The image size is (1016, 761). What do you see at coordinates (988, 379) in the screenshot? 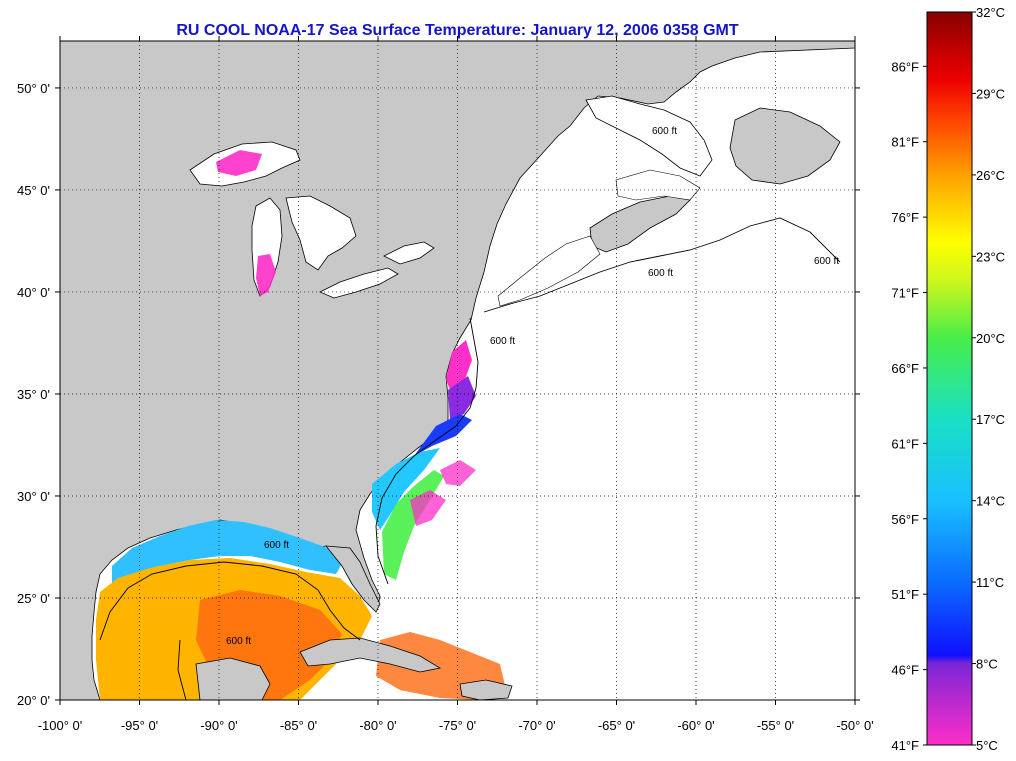
I see `colorbar-celsius-labels: 32°C 29°C 26°C 23°C 20°C 17°C 14°C 11°C 8°C 5°C` at bounding box center [988, 379].